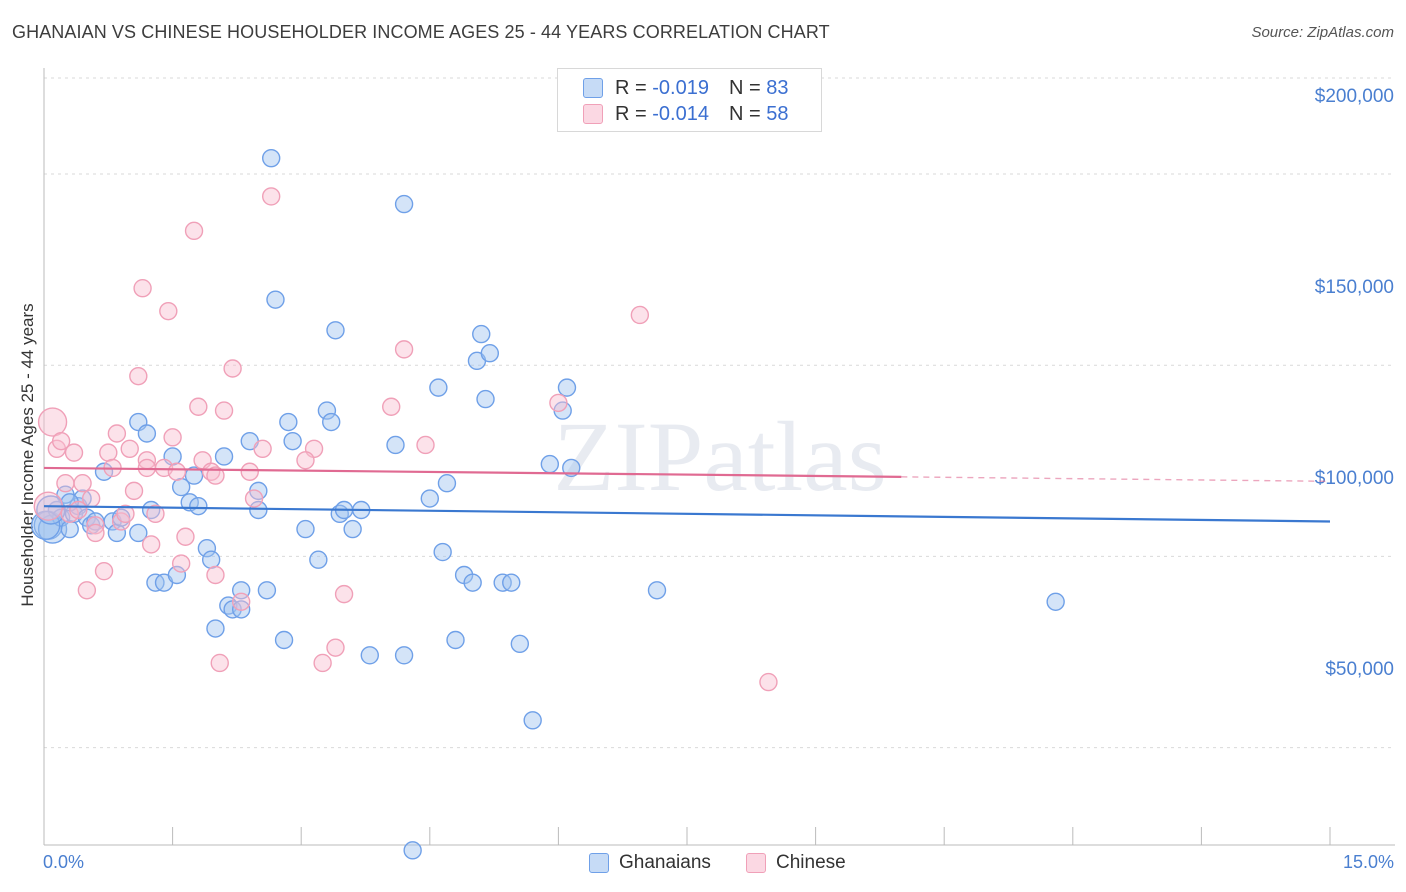 Image resolution: width=1406 pixels, height=892 pixels. Describe the element at coordinates (593, 88) in the screenshot. I see `ghanaians-swatch-icon` at that location.